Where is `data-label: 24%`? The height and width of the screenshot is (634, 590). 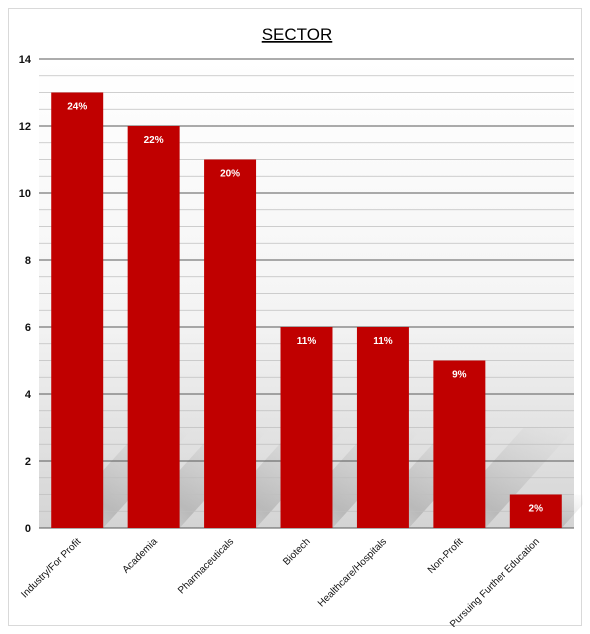 data-label: 24% is located at coordinates (77, 107).